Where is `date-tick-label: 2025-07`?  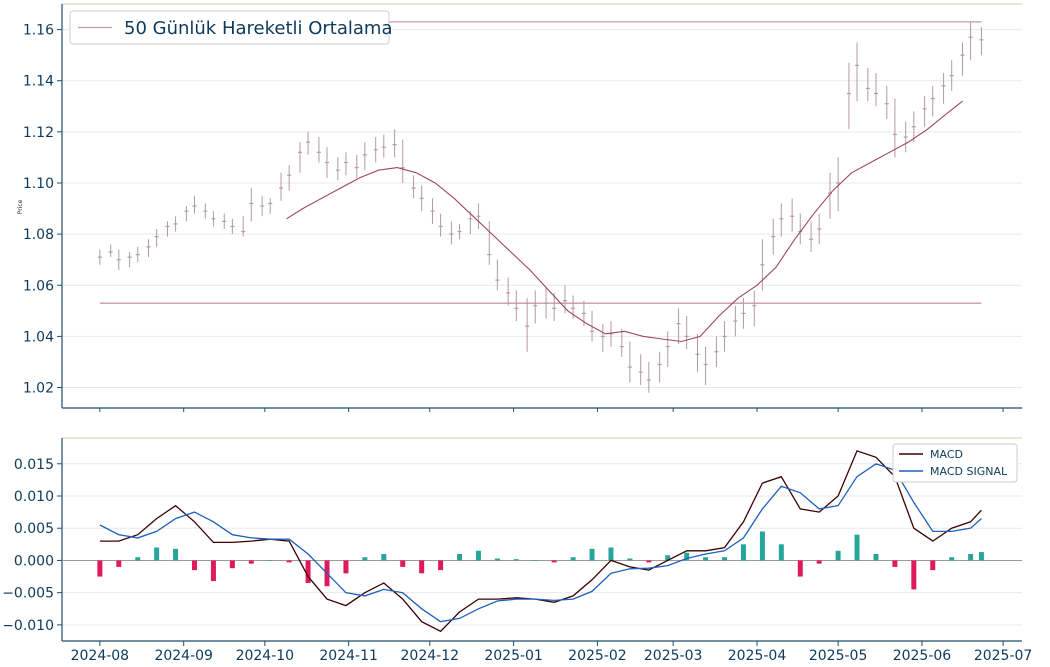
date-tick-label: 2025-07 is located at coordinates (1003, 655).